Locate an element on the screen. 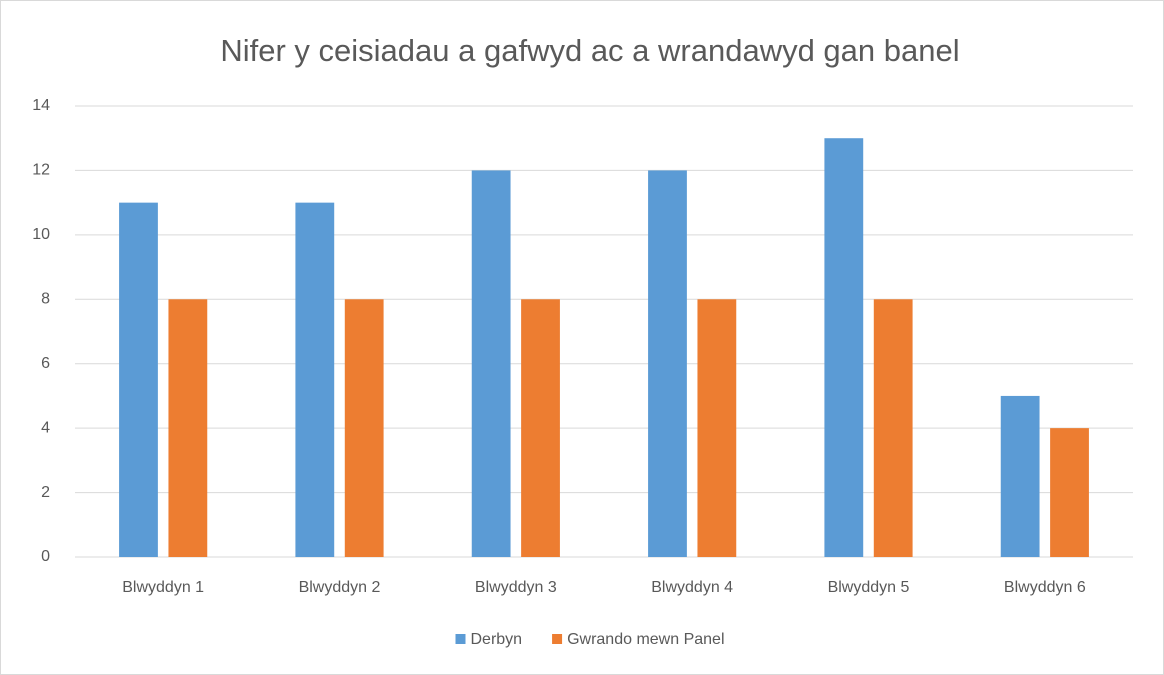 Image resolution: width=1164 pixels, height=675 pixels. x-tick-label: Blwyddyn 5 is located at coordinates (869, 587).